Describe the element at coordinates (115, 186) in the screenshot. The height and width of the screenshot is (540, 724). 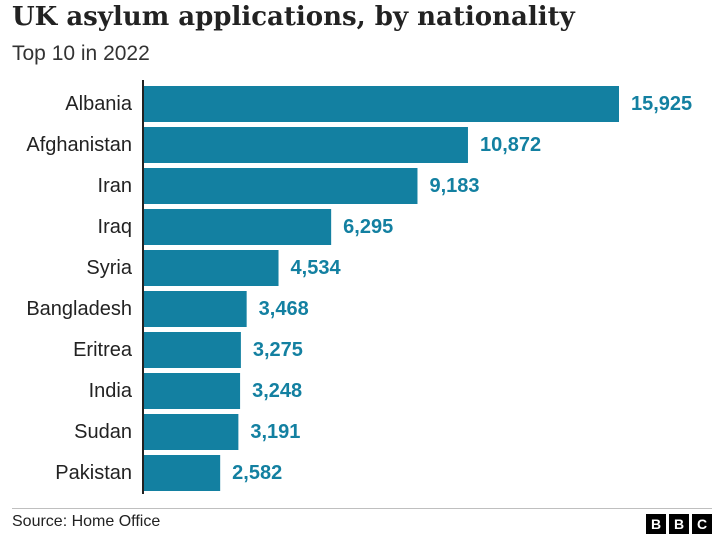
I see `category-label: Iran` at that location.